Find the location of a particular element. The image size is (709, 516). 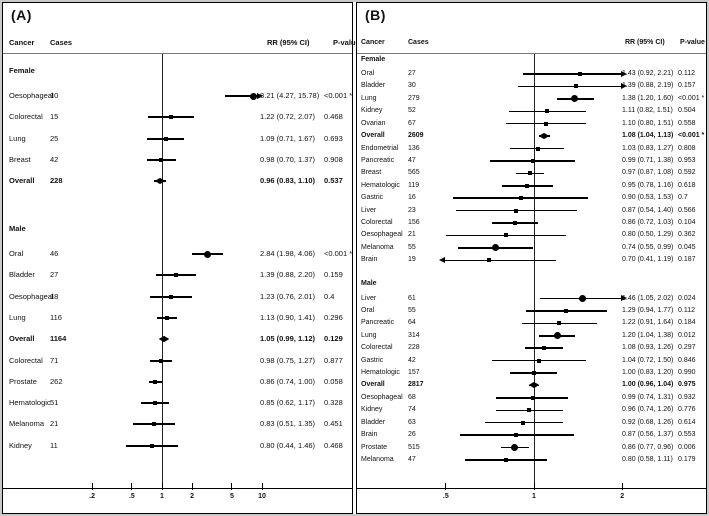

row-cases: 10 is located at coordinates (54, 95).